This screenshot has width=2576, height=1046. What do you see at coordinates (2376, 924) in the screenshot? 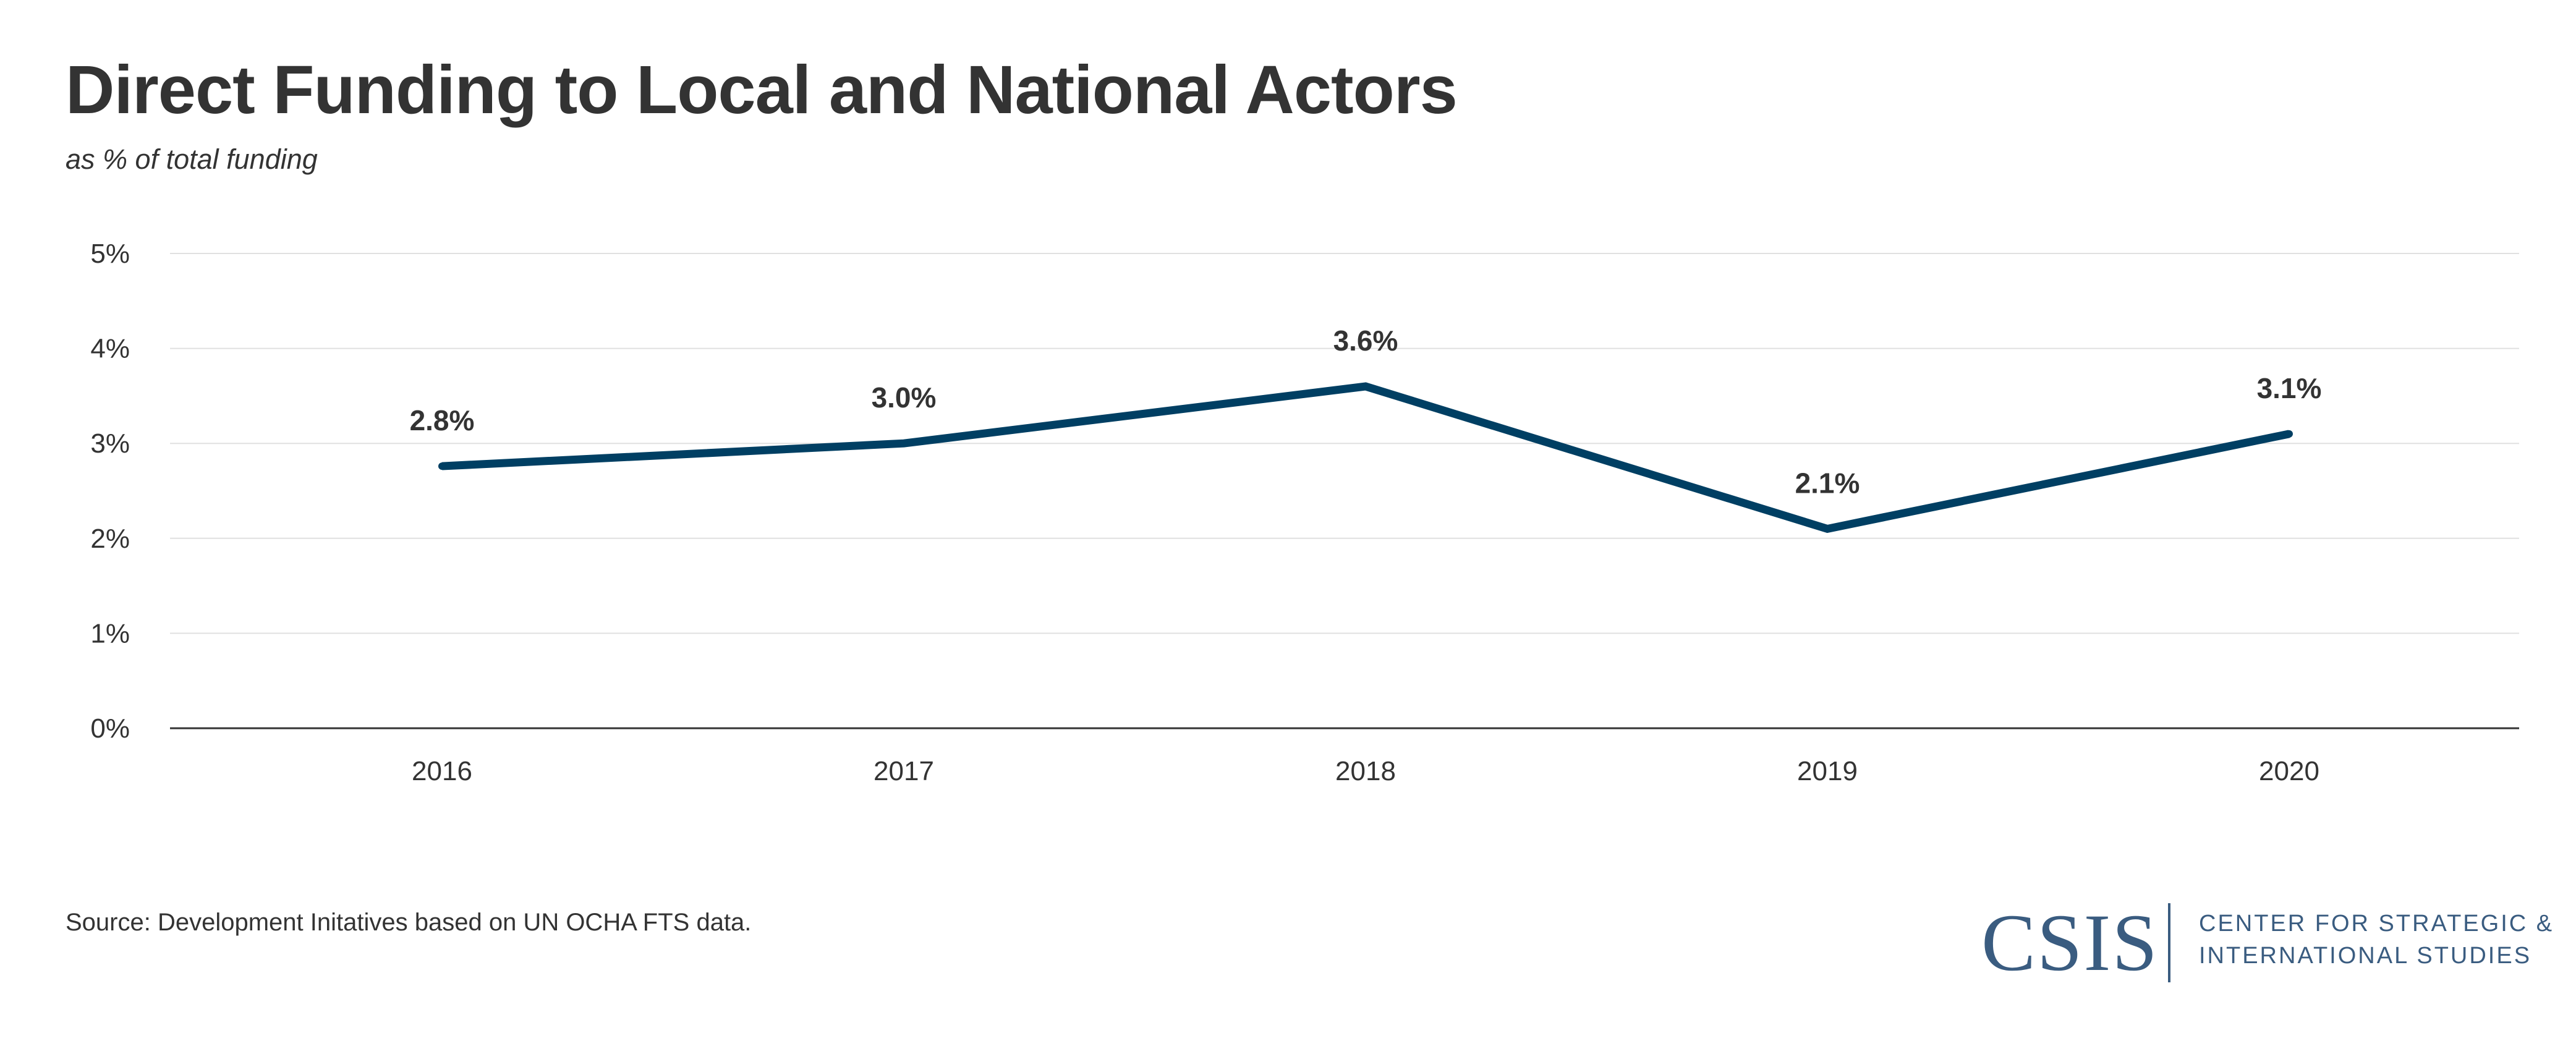
I see `logo-text-line-1: CENTER FOR STRATEGIC &` at bounding box center [2376, 924].